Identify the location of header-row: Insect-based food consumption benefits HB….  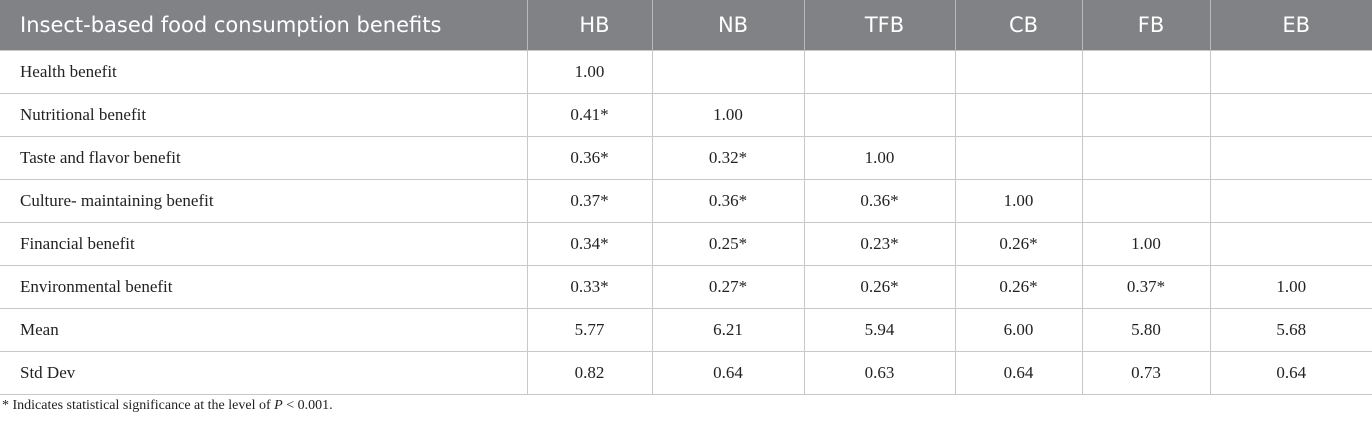
(686, 25).